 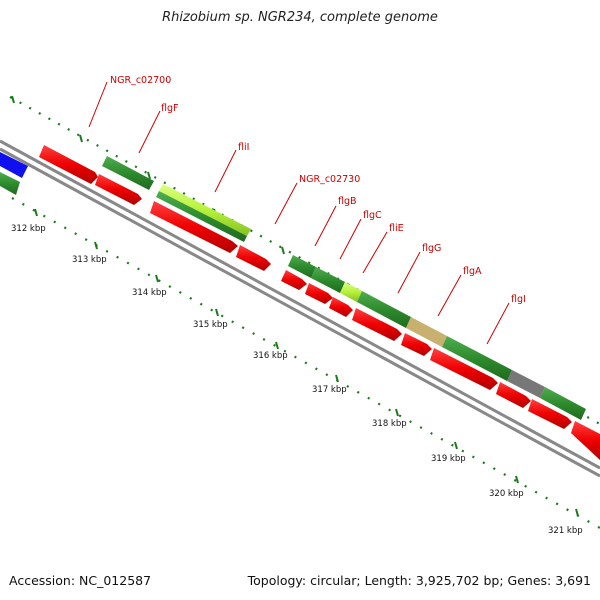 What do you see at coordinates (329, 390) in the screenshot?
I see `kbp-label: 317 kbp` at bounding box center [329, 390].